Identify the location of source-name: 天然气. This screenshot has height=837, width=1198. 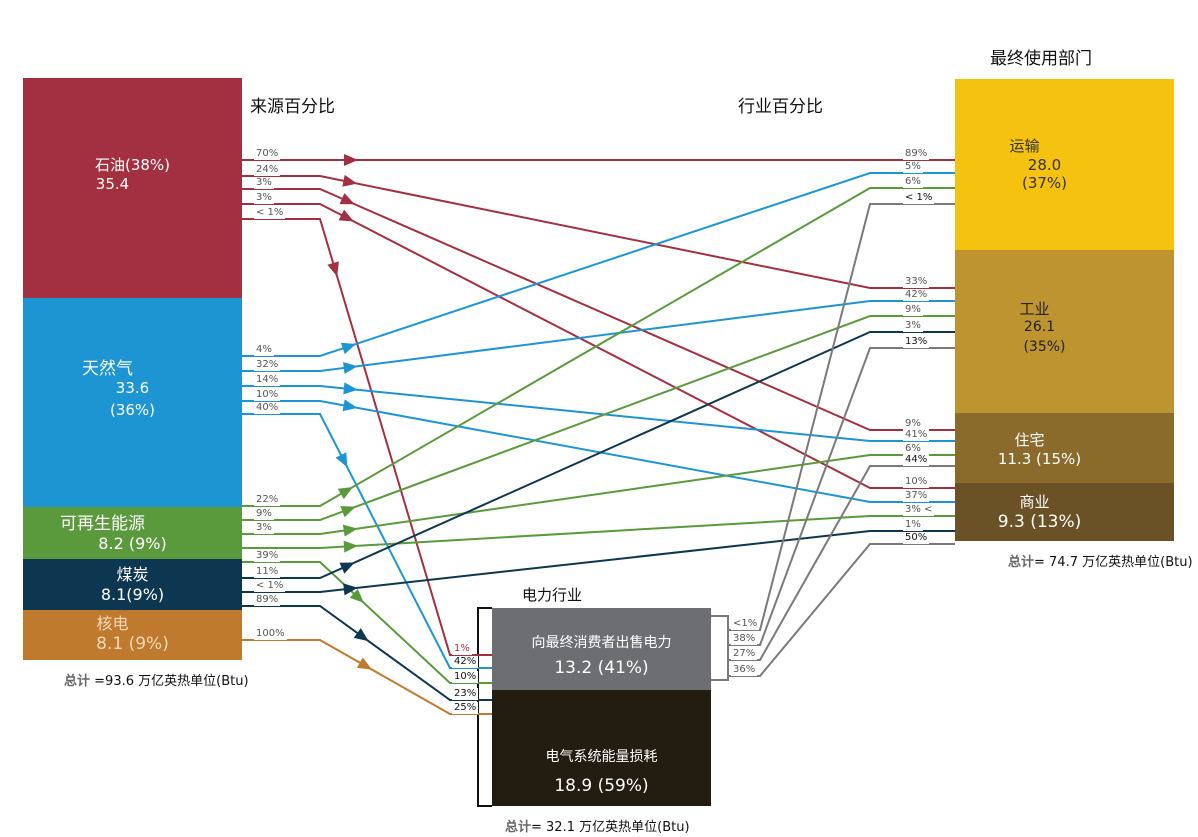
(107, 369).